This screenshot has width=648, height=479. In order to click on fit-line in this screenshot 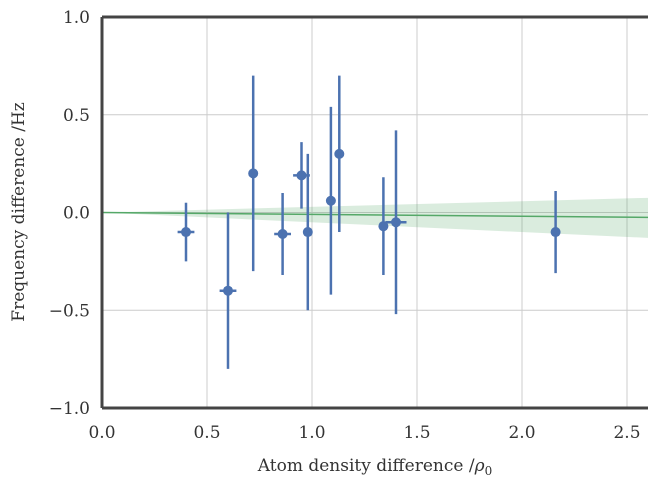, I will do `click(375, 215)`.